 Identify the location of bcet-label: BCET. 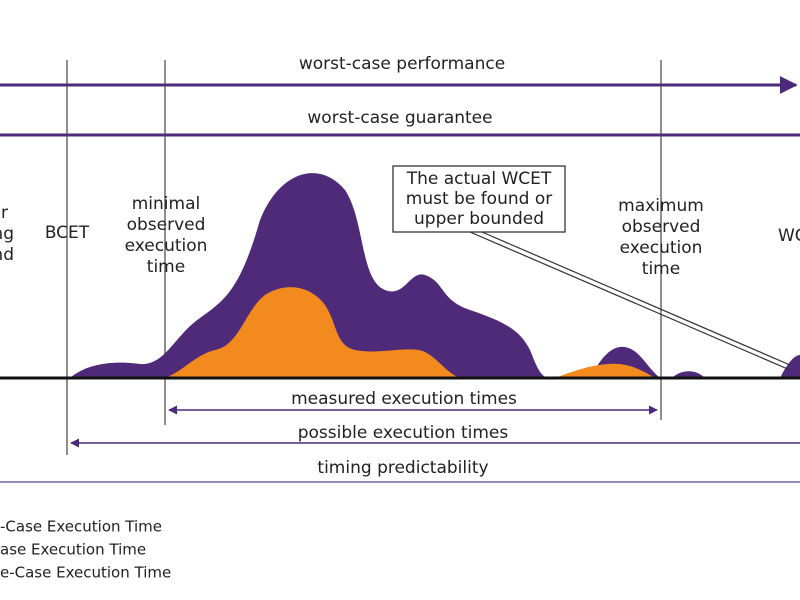
(67, 233).